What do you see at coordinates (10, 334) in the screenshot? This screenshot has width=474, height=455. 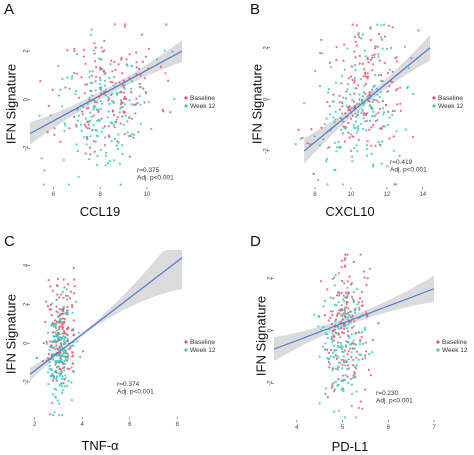 I see `y-axis-title: IFN Signature` at bounding box center [10, 334].